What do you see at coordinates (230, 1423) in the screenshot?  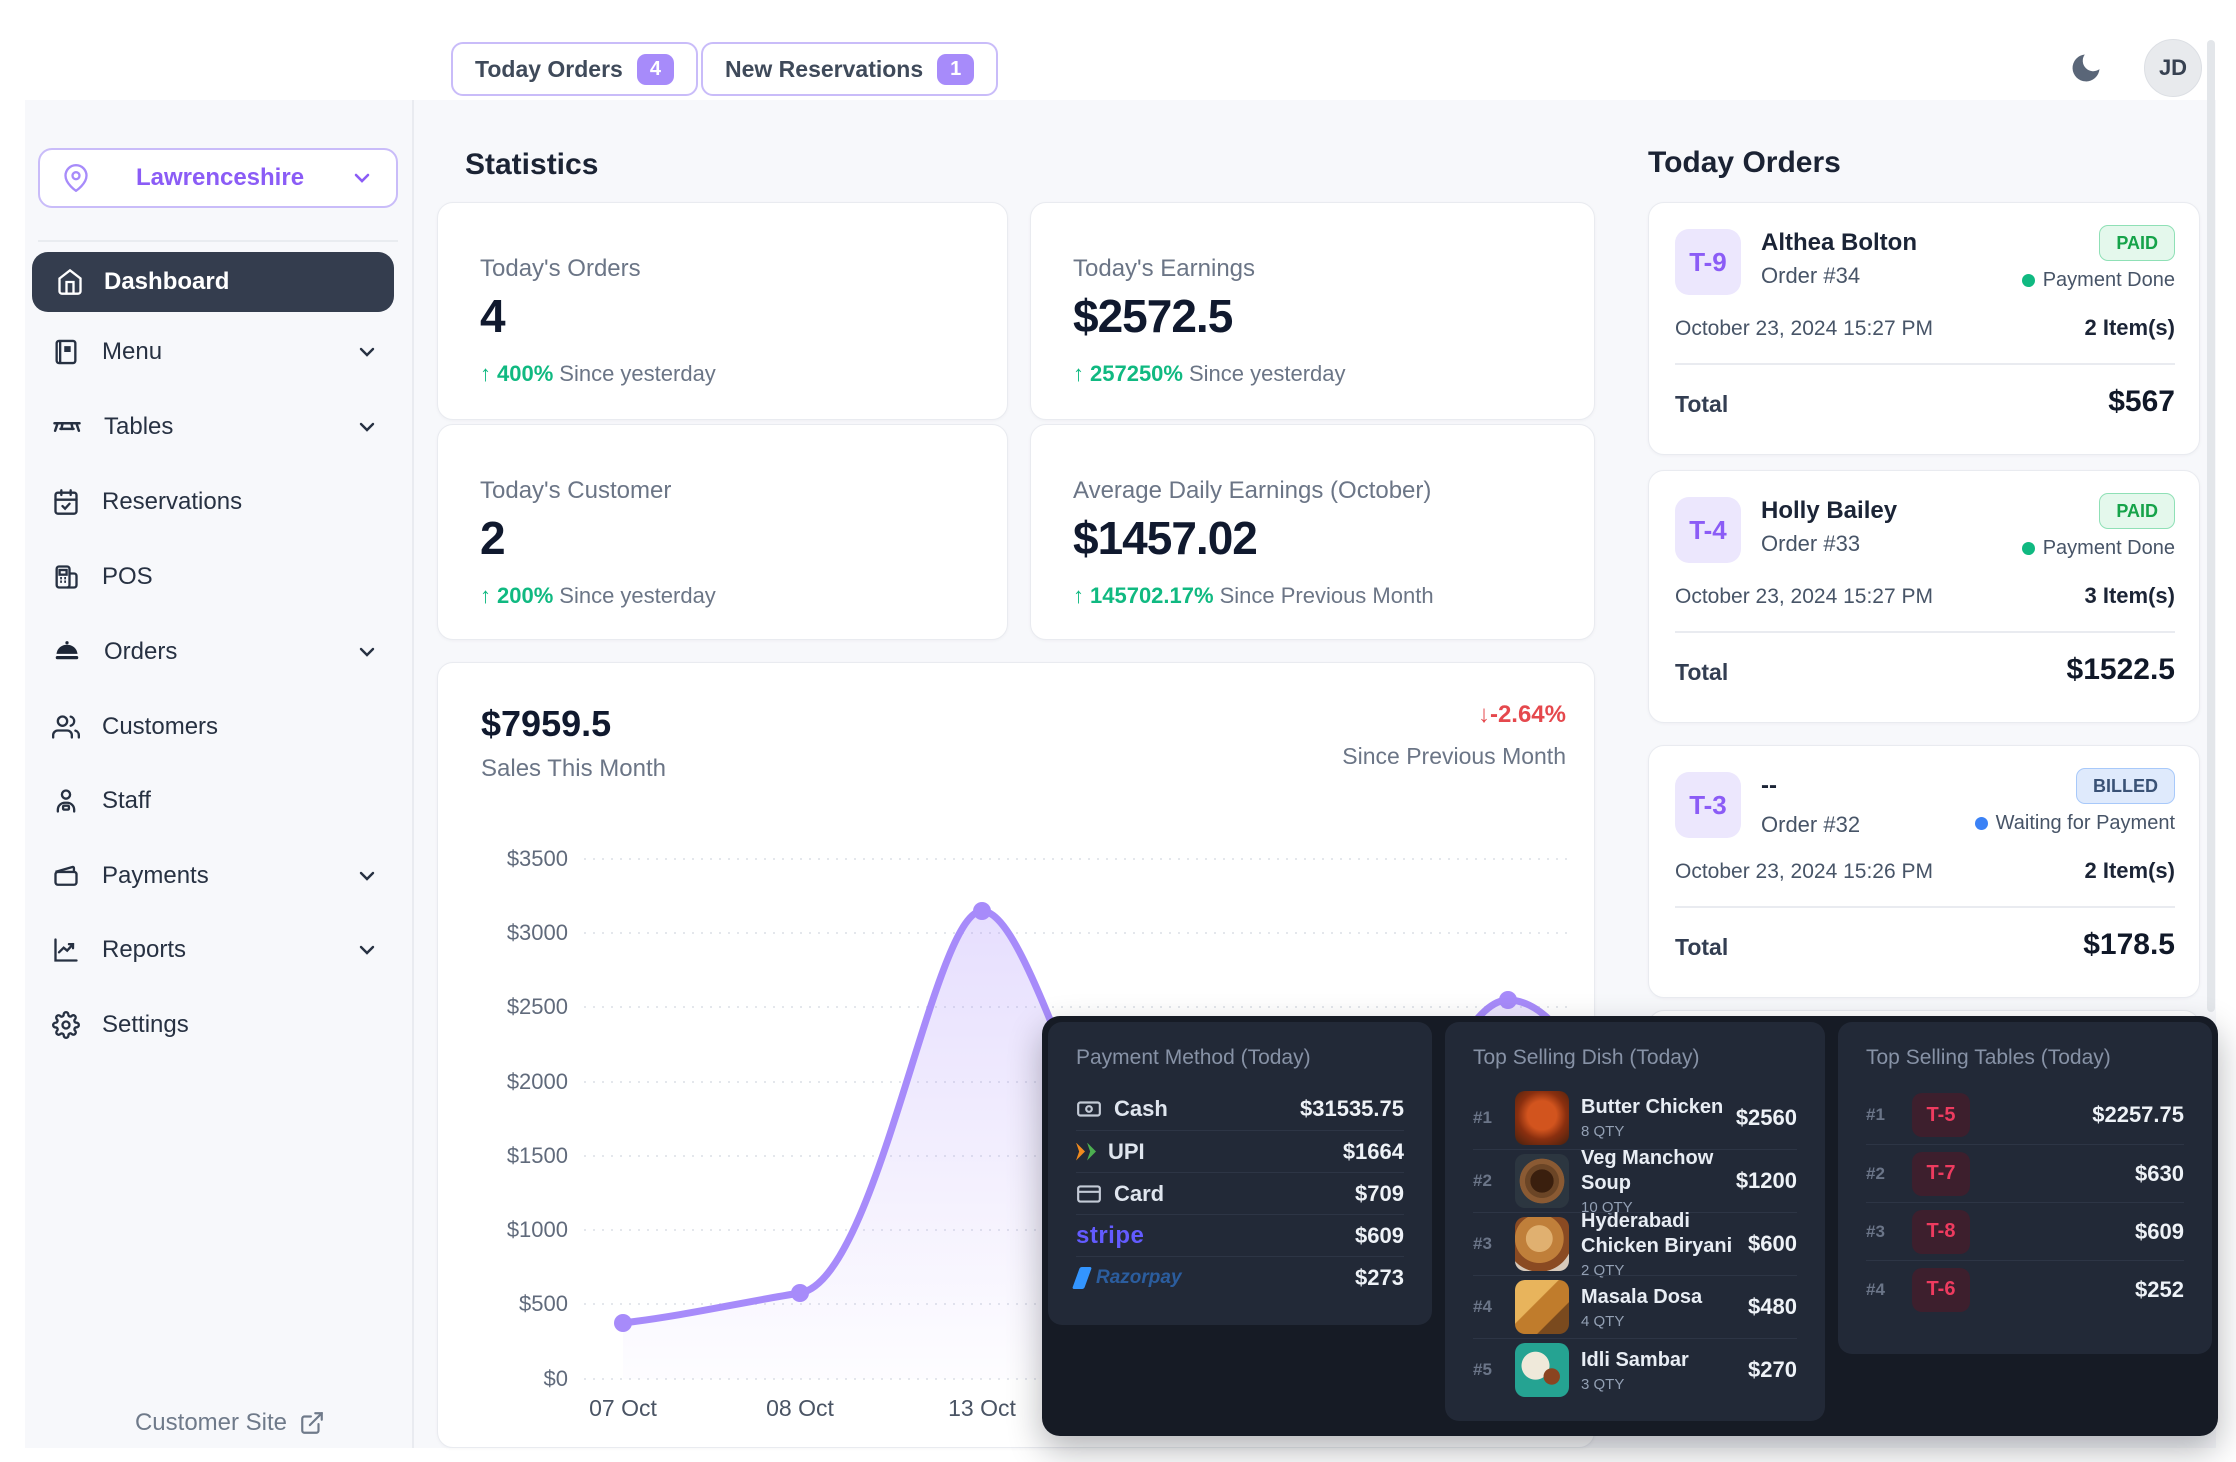 I see `customer-site-link: Customer Site` at bounding box center [230, 1423].